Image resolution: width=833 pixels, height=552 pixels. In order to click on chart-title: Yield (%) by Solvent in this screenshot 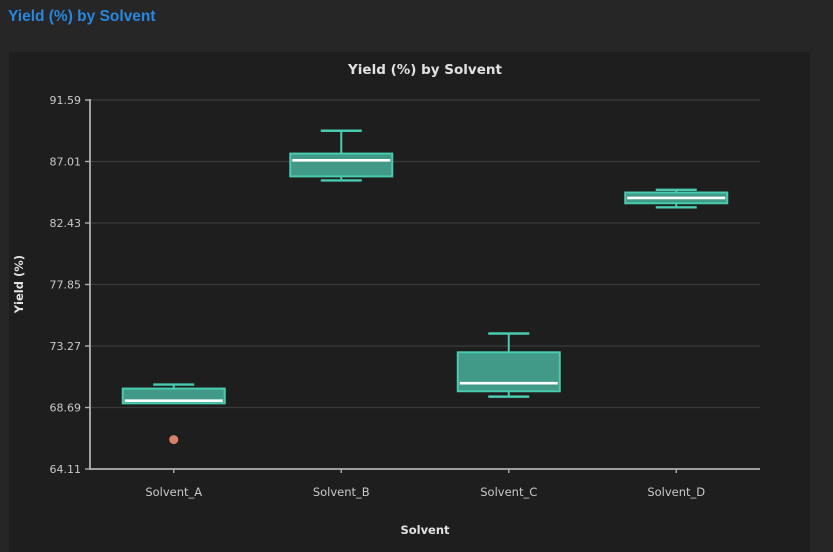, I will do `click(425, 70)`.